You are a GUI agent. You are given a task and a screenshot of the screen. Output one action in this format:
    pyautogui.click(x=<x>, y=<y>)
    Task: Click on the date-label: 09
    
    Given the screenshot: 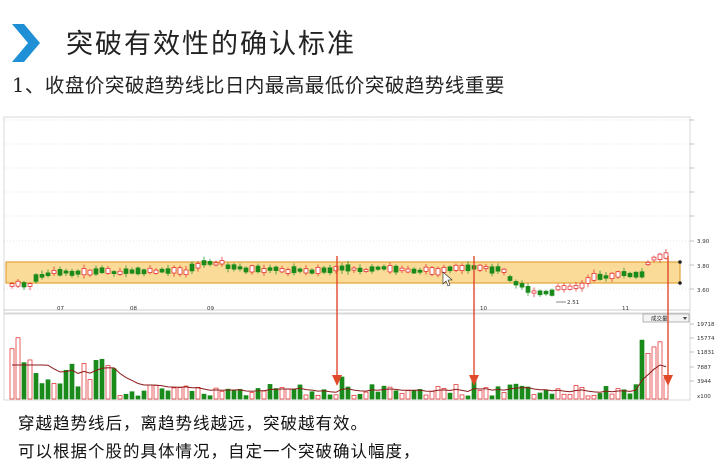 What is the action you would take?
    pyautogui.click(x=210, y=309)
    